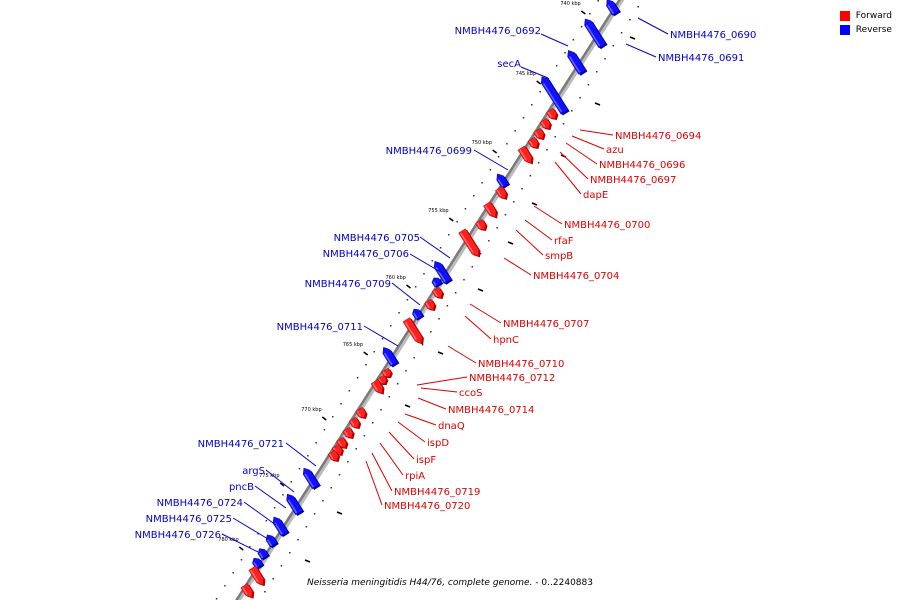 The image size is (900, 600). I want to click on gene-label: NMBH4476_0711, so click(320, 327).